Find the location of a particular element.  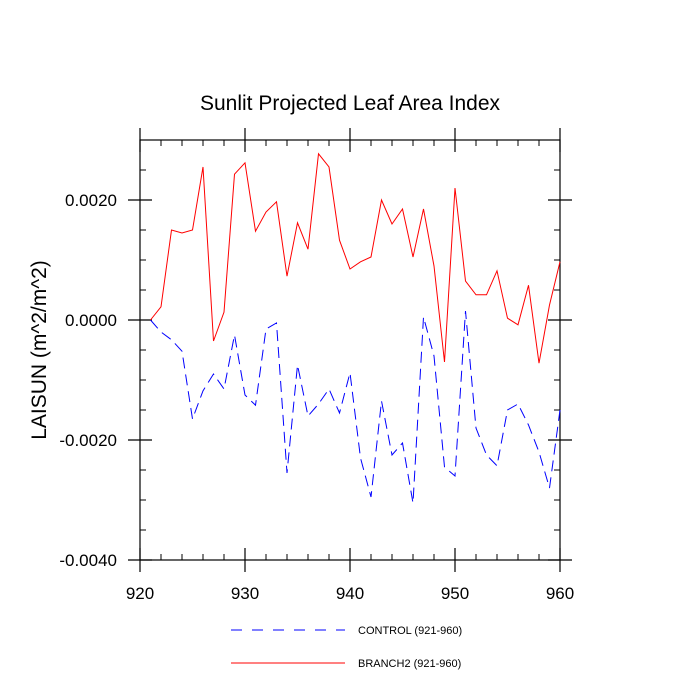

y-tick-label: -0.0020 is located at coordinates (88, 440).